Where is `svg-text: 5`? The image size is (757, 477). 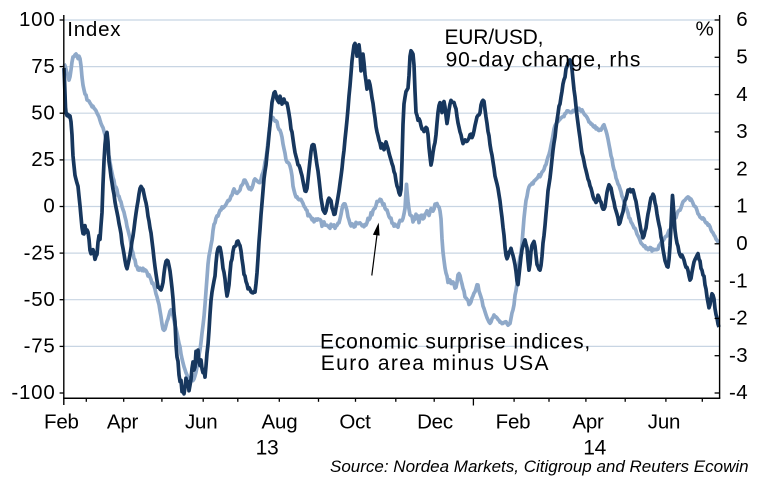 svg-text: 5 is located at coordinates (742, 57).